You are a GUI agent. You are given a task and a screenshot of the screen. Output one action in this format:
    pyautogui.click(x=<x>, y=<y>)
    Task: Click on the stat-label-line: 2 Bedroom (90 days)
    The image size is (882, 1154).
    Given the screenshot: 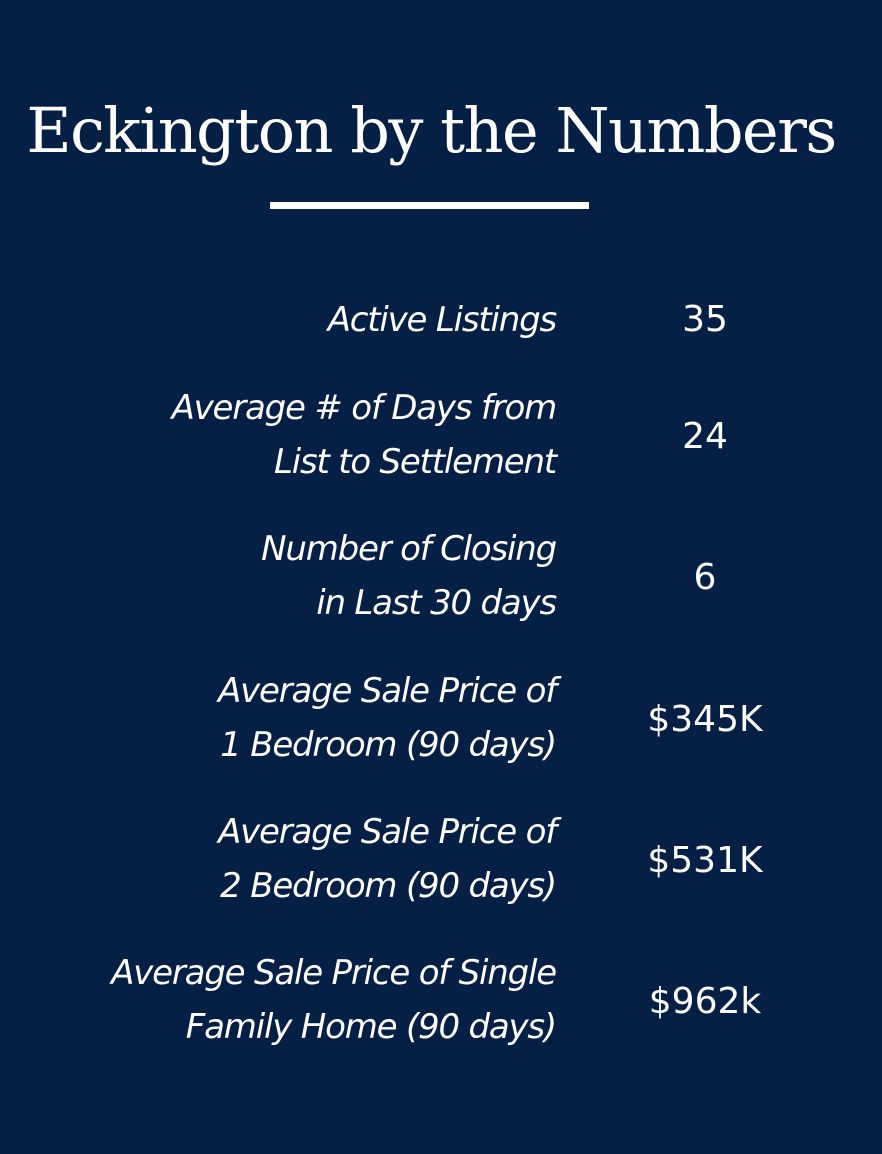 What is the action you would take?
    pyautogui.click(x=388, y=886)
    